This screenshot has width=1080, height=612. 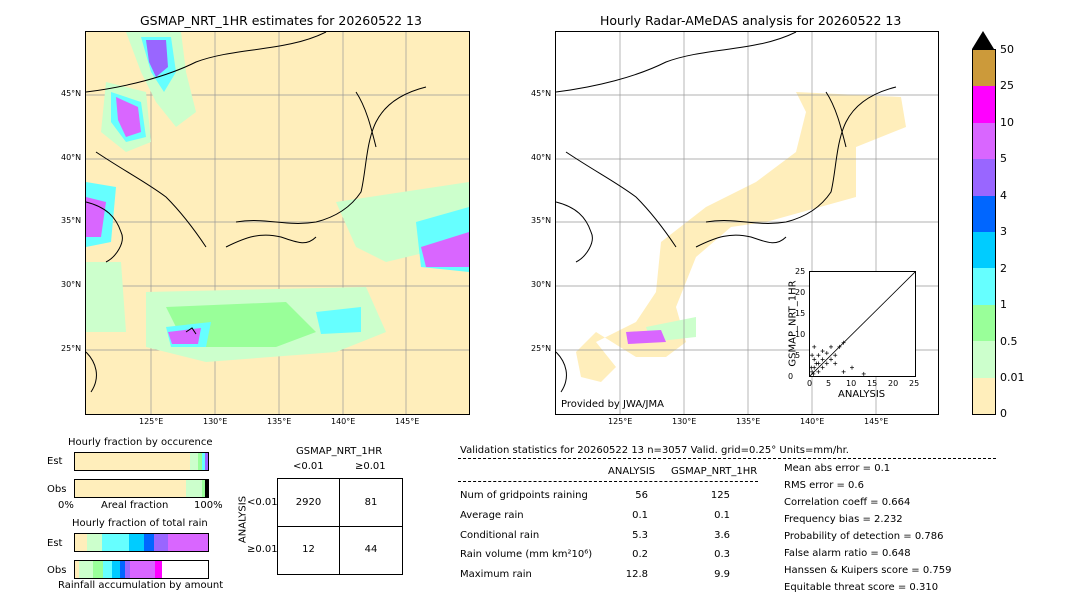 What do you see at coordinates (141, 585) in the screenshot?
I see `total-rain-footer: Rainfall accumulation by amount` at bounding box center [141, 585].